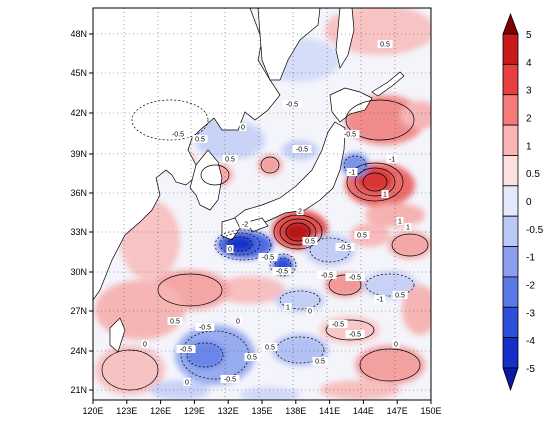  Describe the element at coordinates (529, 202) in the screenshot. I see `colorbar-label: 0` at that location.